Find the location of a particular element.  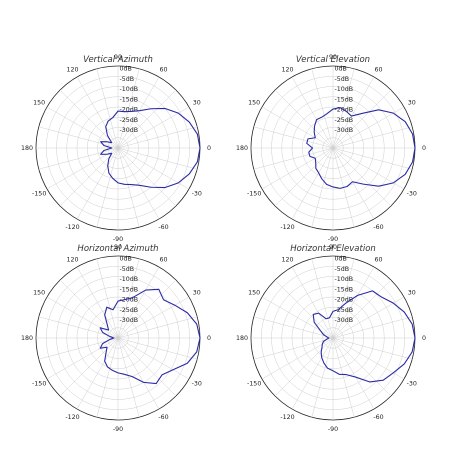

chart-title: Vertical Azimuth is located at coordinates (118, 60).